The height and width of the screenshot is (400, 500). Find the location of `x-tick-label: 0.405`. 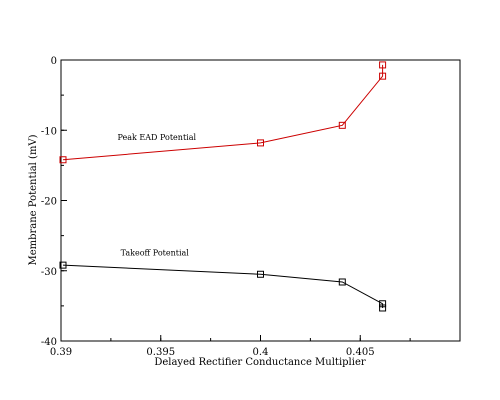

x-tick-label: 0.405 is located at coordinates (360, 352).